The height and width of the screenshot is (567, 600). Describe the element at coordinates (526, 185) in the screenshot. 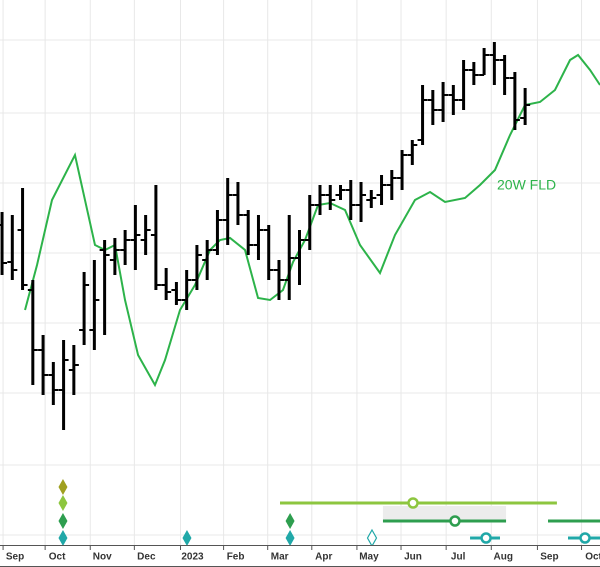

I see `line-label: 20W FLD` at that location.